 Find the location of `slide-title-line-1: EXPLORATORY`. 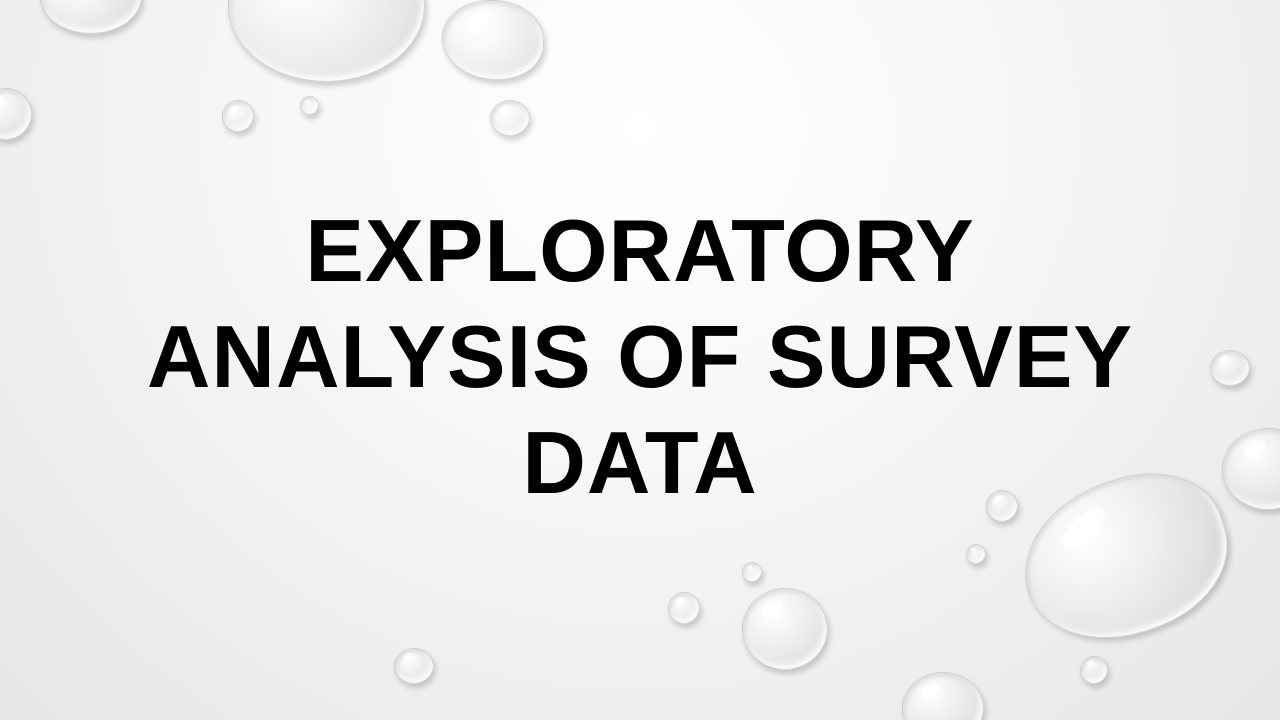

slide-title-line-1: EXPLORATORY is located at coordinates (640, 250).